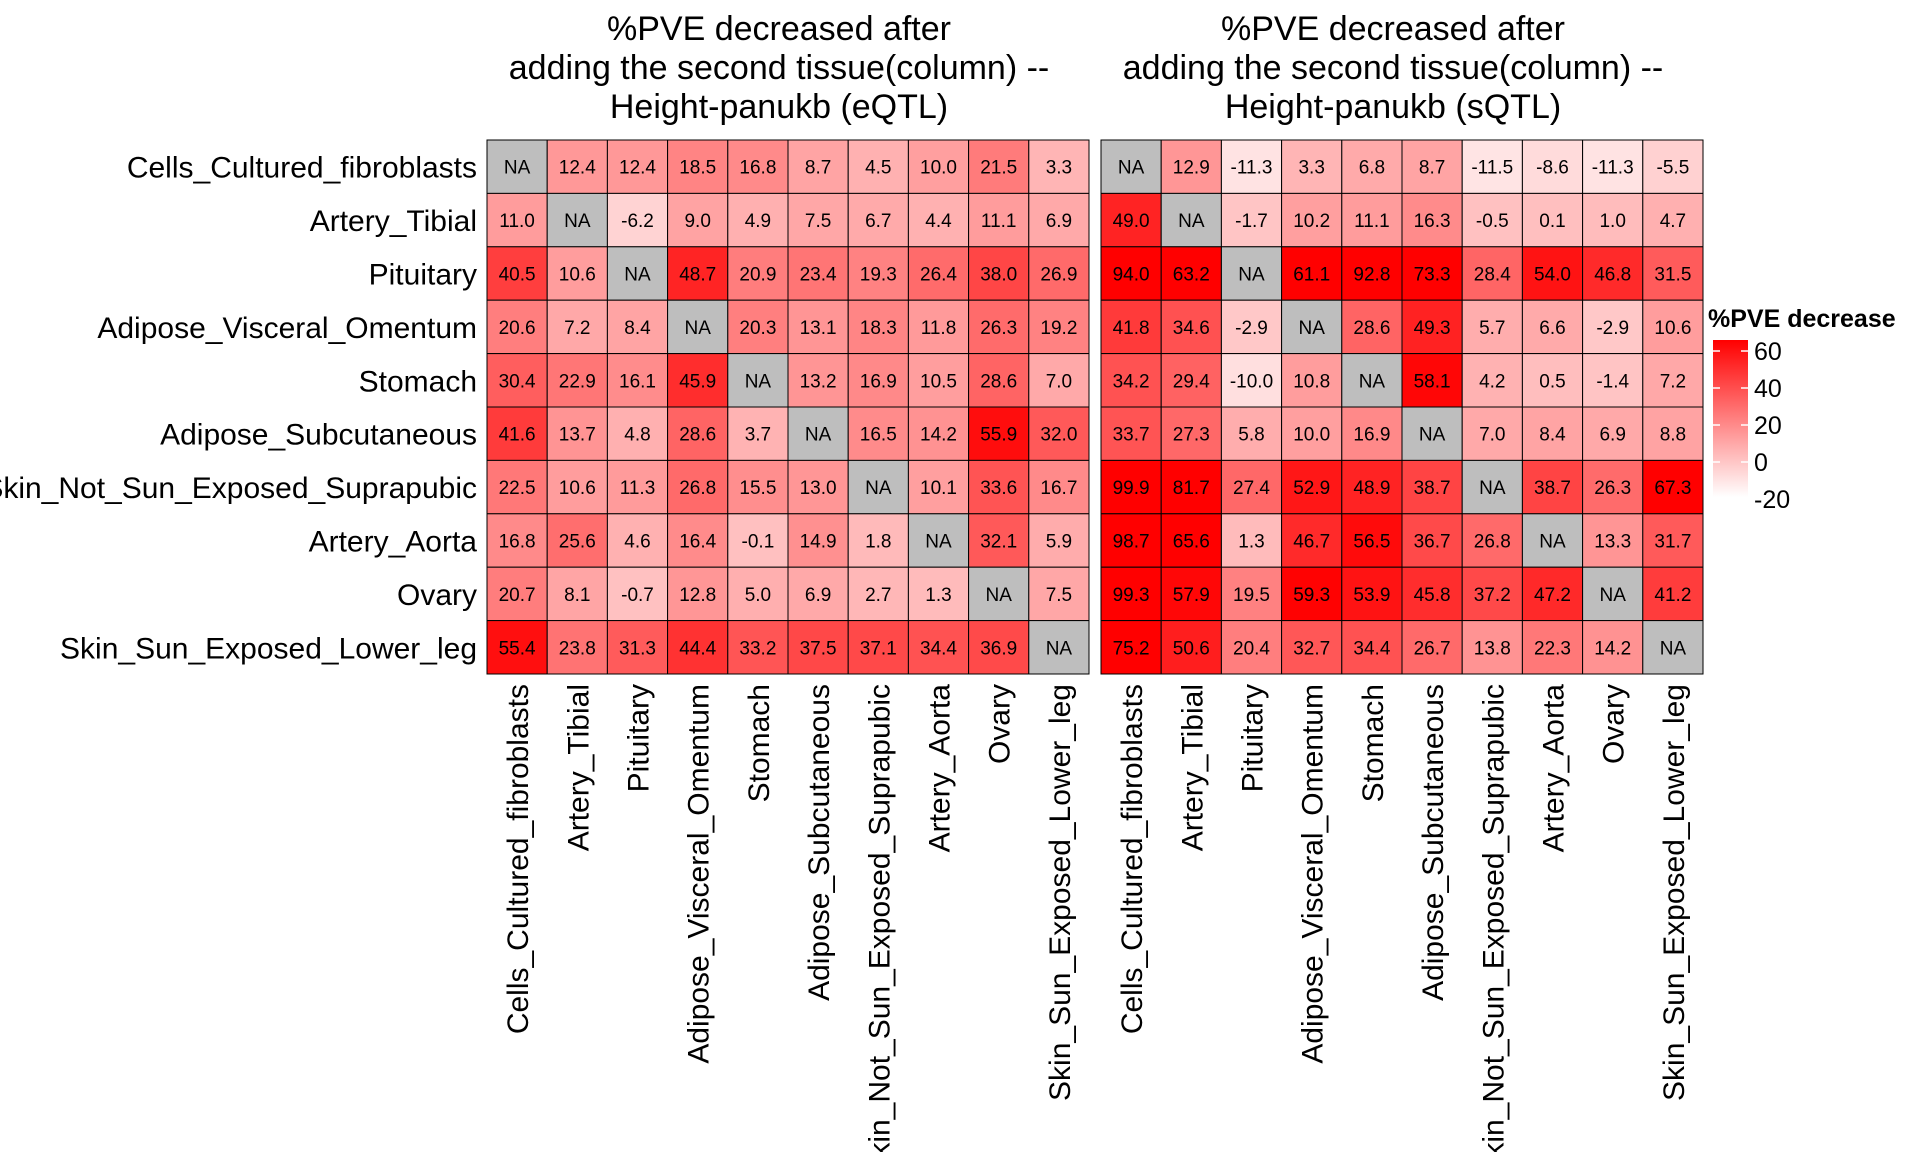 The width and height of the screenshot is (1920, 1152). I want to click on row-label: Ovary, so click(437, 595).